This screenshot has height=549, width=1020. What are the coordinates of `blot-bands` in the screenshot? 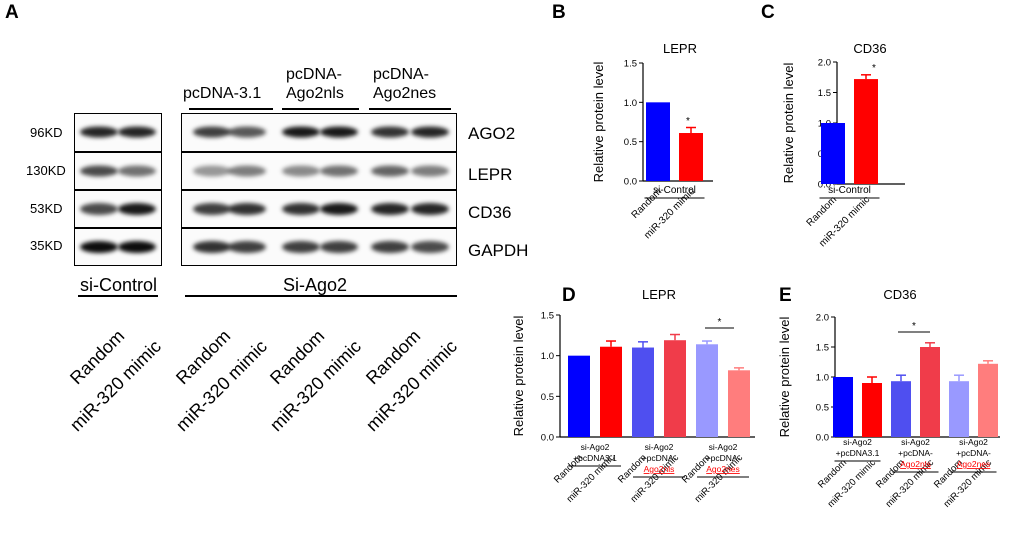 It's located at (264, 189).